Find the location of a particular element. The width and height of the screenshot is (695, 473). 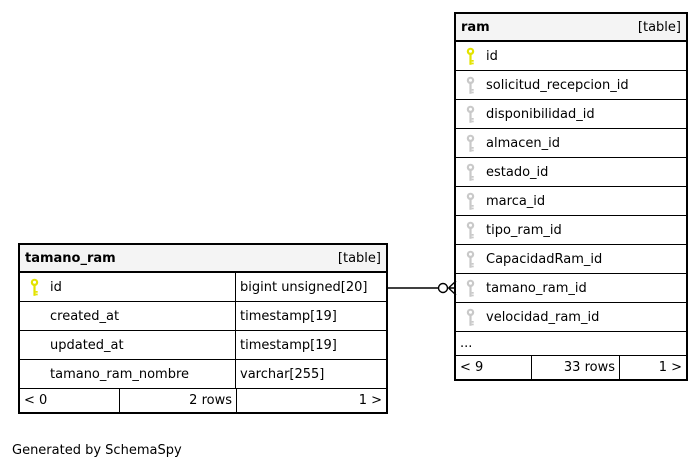

column-name: updated_at is located at coordinates (87, 345).